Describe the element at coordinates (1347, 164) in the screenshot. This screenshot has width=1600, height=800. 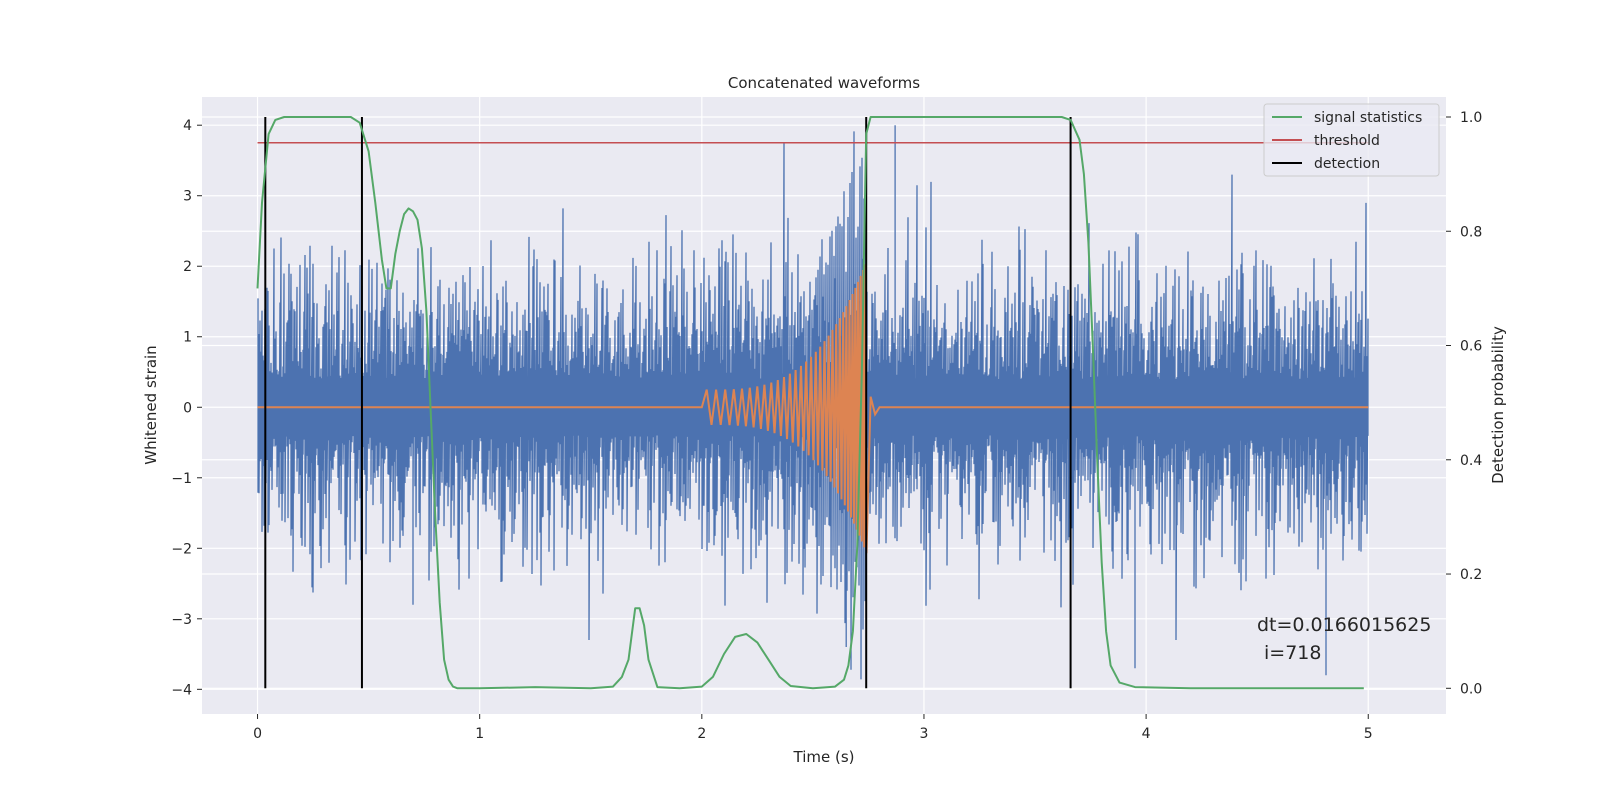
I see `legend-label-detection: detection` at that location.